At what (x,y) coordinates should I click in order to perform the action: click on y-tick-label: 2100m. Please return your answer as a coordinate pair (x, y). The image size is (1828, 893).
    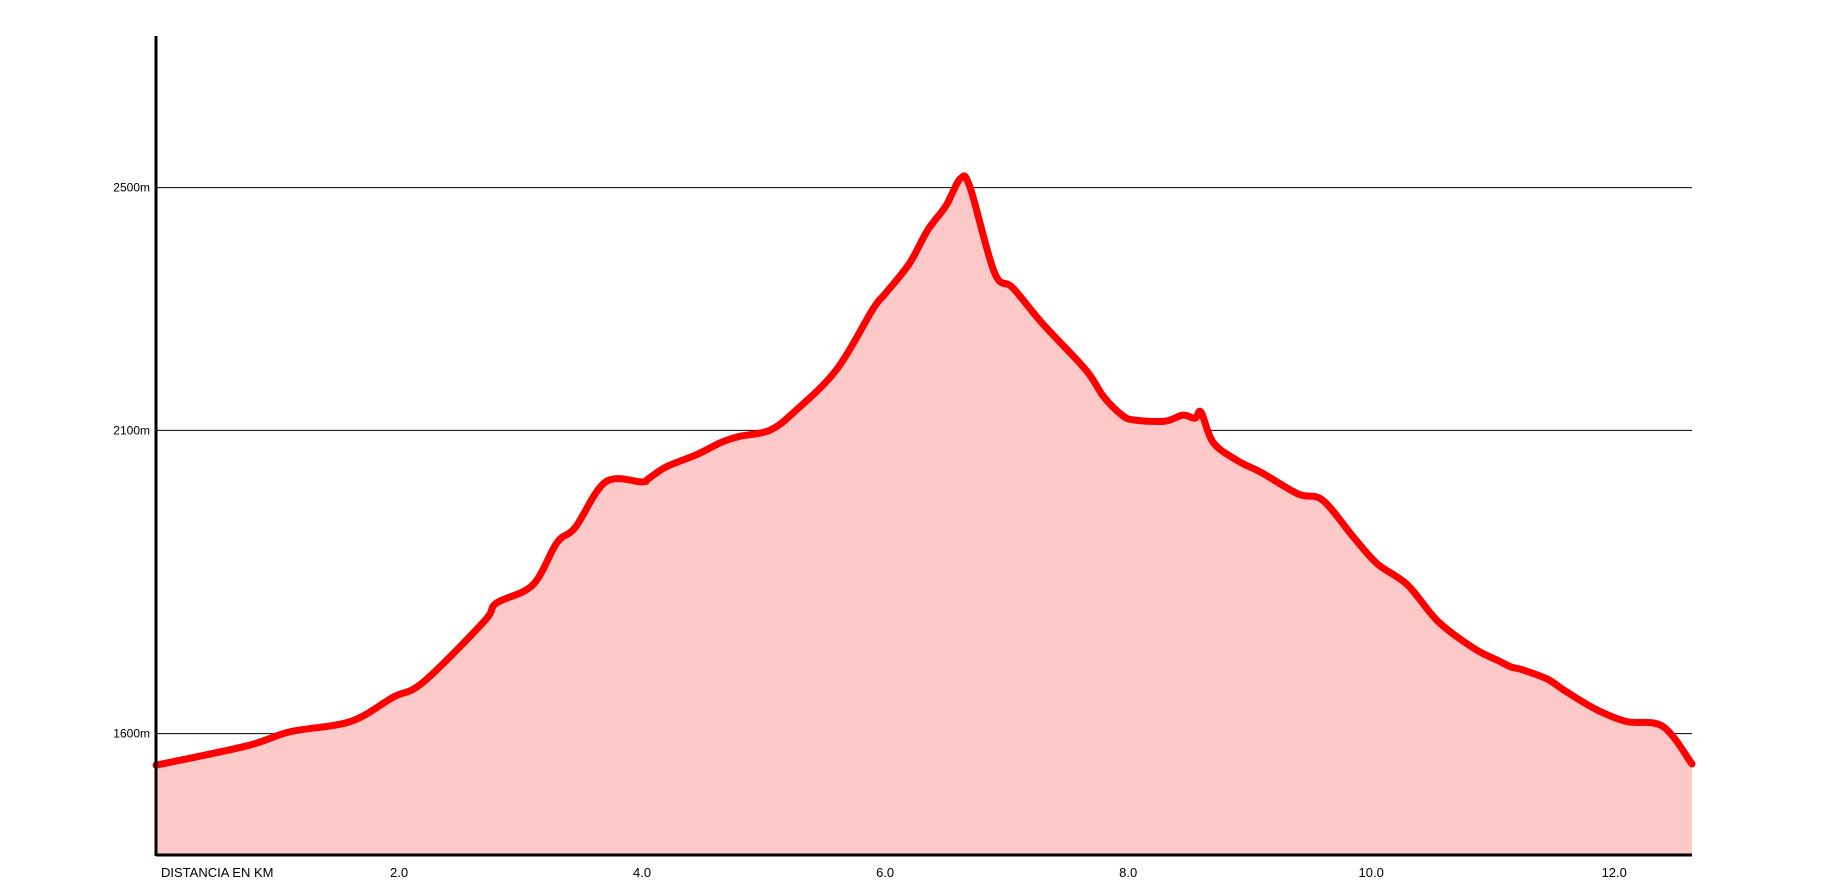
    Looking at the image, I should click on (131, 430).